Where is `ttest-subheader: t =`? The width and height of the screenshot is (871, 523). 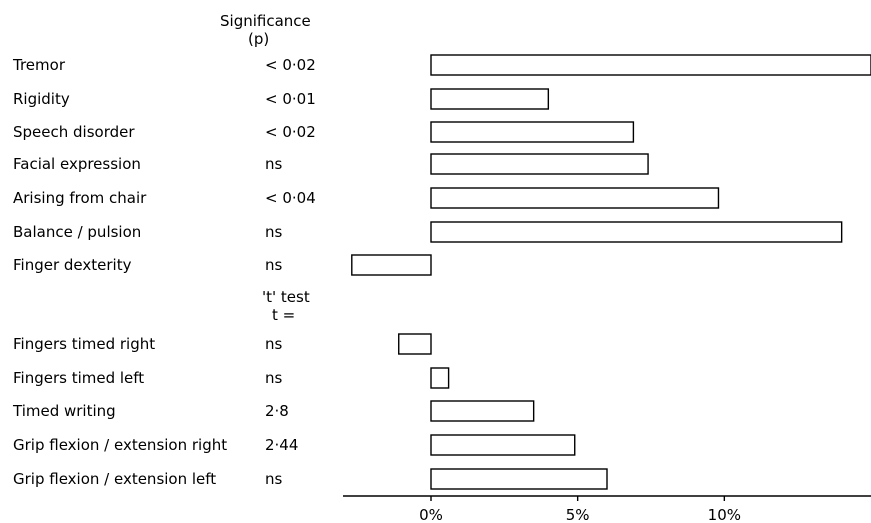
ttest-subheader: t = is located at coordinates (283, 315).